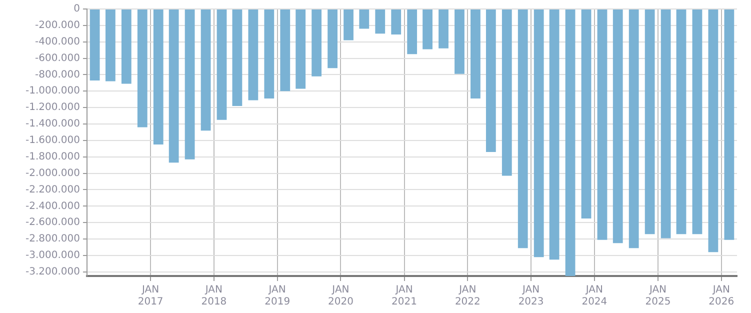 This screenshot has height=313, width=751. I want to click on y-tick-label: -600.000, so click(57, 58).